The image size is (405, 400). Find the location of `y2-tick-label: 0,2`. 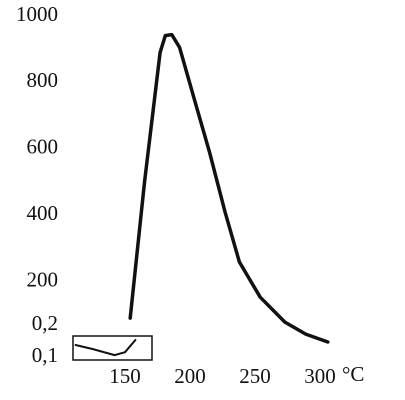

y2-tick-label: 0,2 is located at coordinates (45, 323).